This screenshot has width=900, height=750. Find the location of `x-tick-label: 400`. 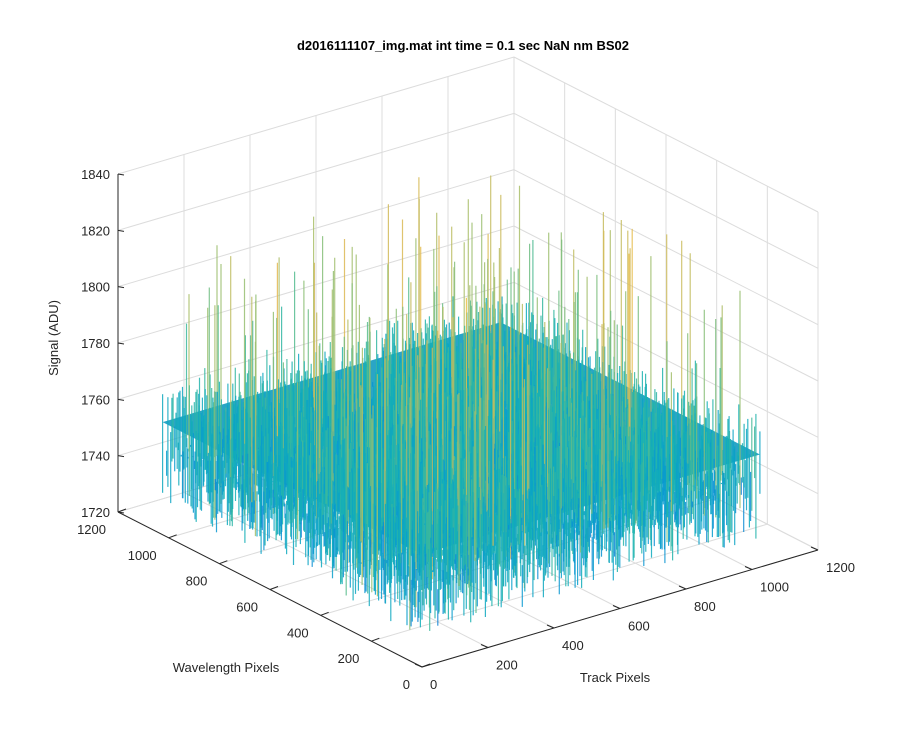

x-tick-label: 400 is located at coordinates (573, 645).